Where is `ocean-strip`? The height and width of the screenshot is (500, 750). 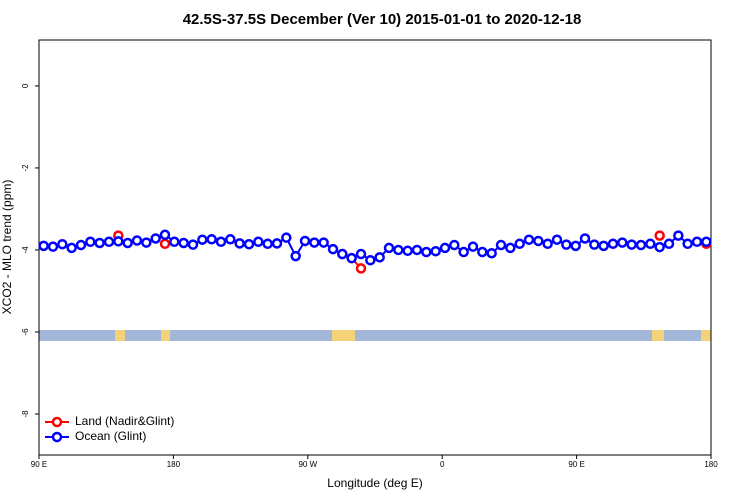 ocean-strip is located at coordinates (375, 335).